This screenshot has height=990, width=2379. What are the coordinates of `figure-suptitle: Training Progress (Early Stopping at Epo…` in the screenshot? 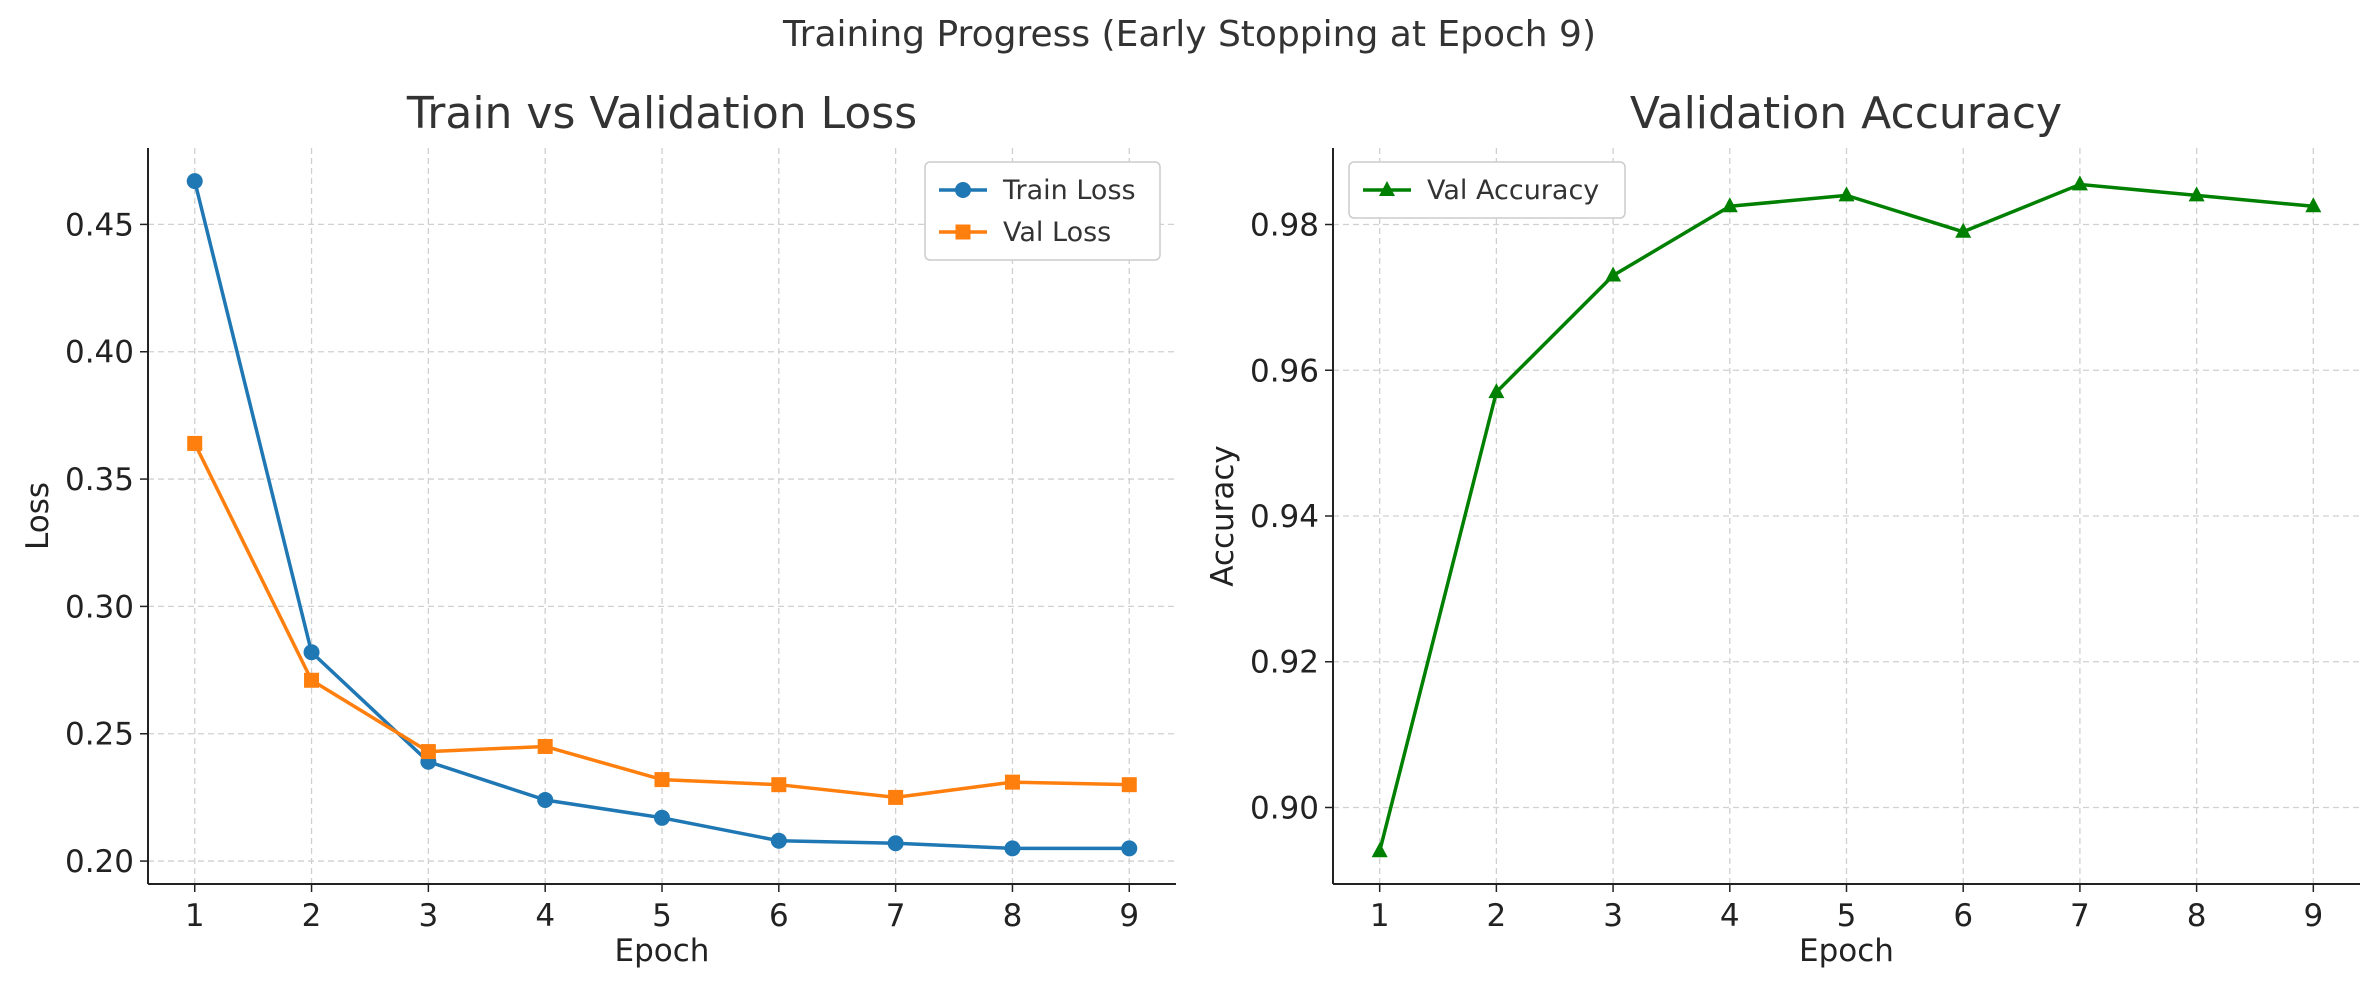 It's located at (1189, 34).